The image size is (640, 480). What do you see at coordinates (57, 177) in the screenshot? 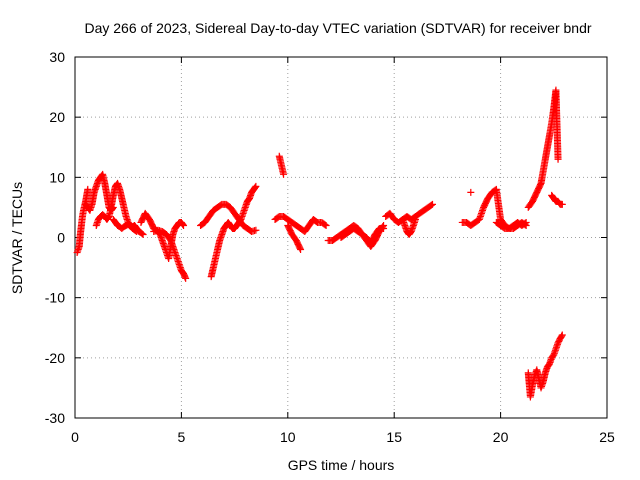
I see `y-tick-label: 10` at bounding box center [57, 177].